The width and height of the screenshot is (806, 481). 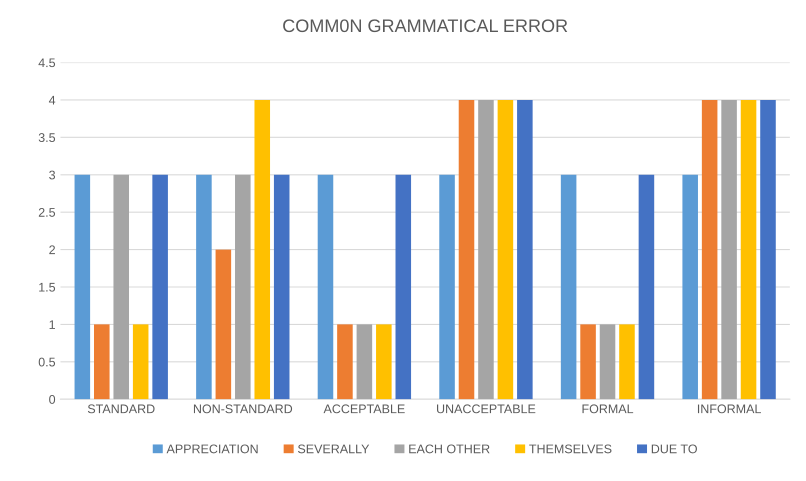 What do you see at coordinates (674, 449) in the screenshot?
I see `legend-label: DUE TO` at bounding box center [674, 449].